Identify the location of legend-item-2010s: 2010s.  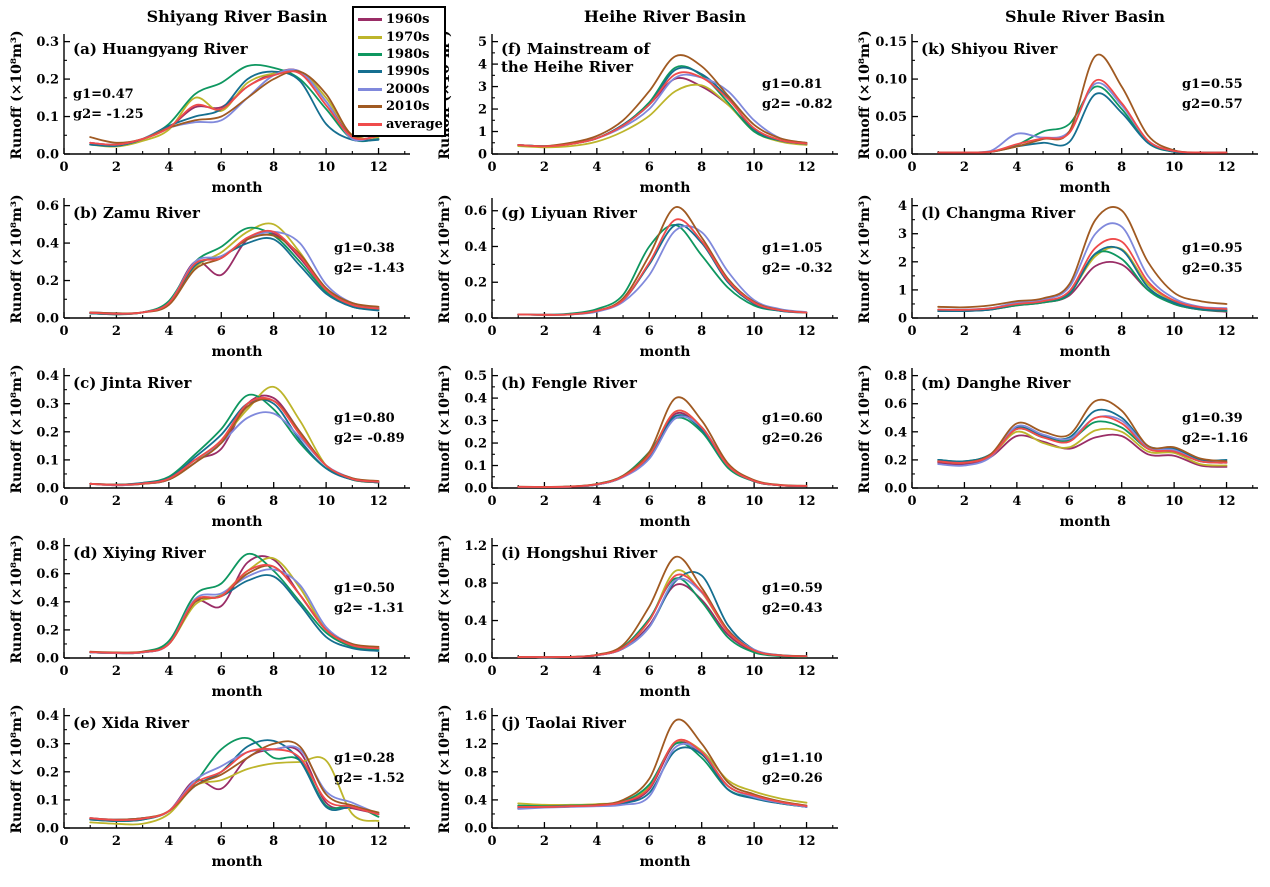
(399, 106).